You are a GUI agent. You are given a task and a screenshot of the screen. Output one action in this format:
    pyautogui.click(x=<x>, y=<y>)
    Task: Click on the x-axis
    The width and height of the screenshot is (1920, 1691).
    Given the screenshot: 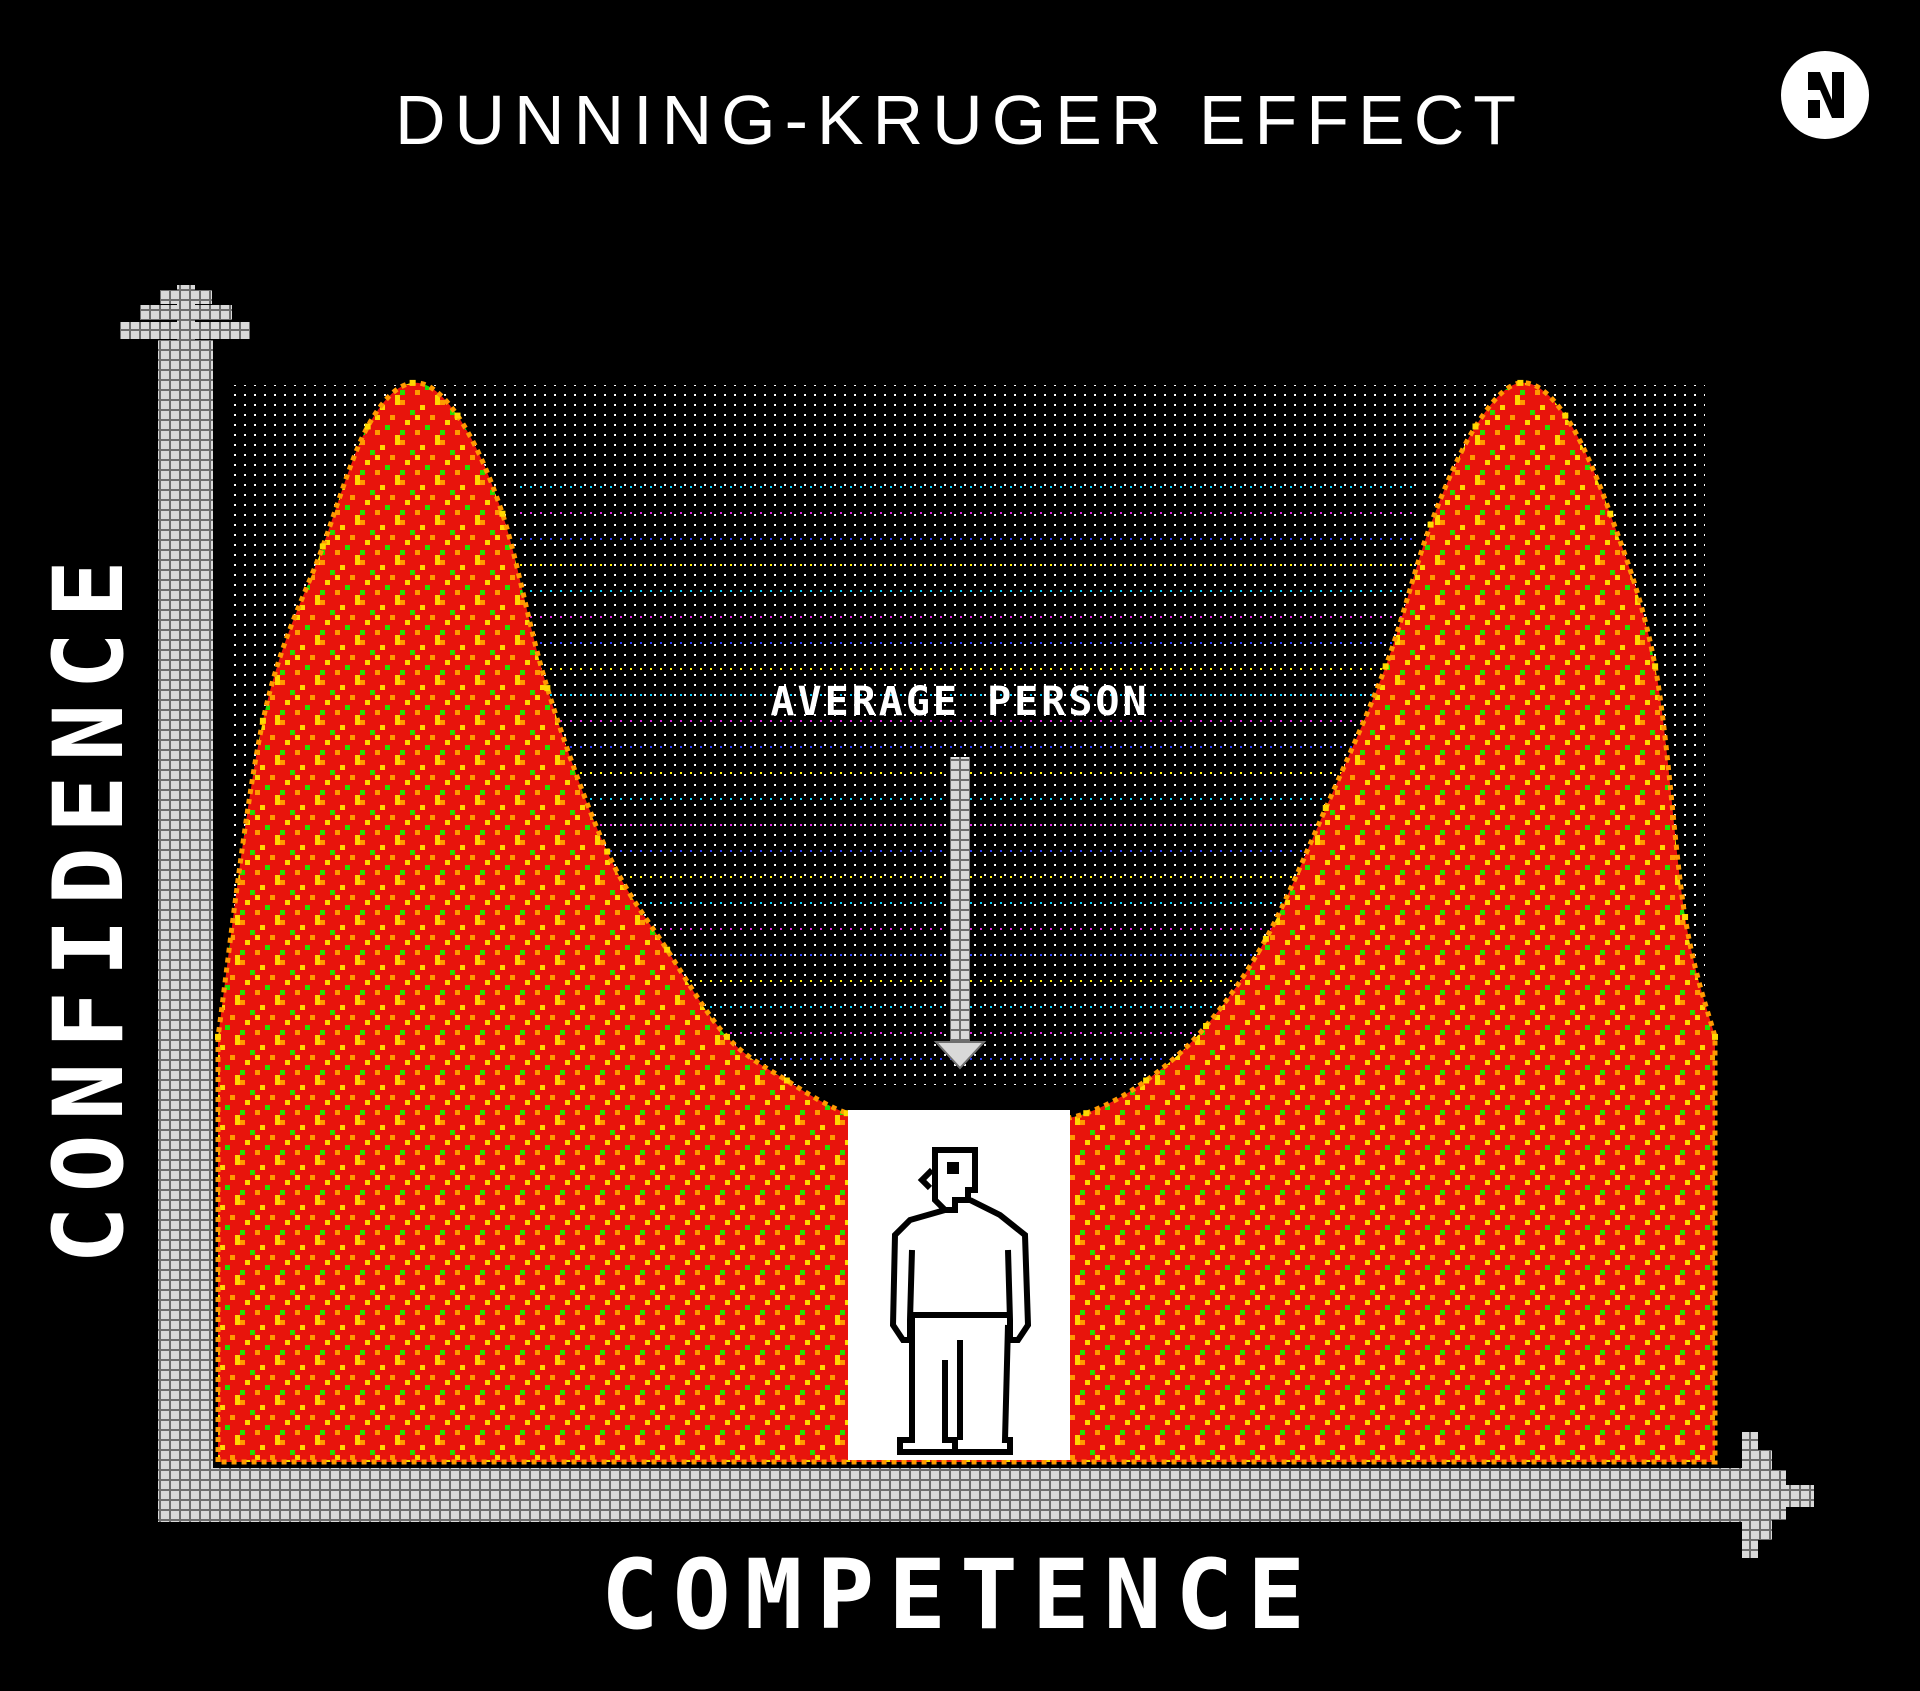 What is the action you would take?
    pyautogui.click(x=986, y=1495)
    